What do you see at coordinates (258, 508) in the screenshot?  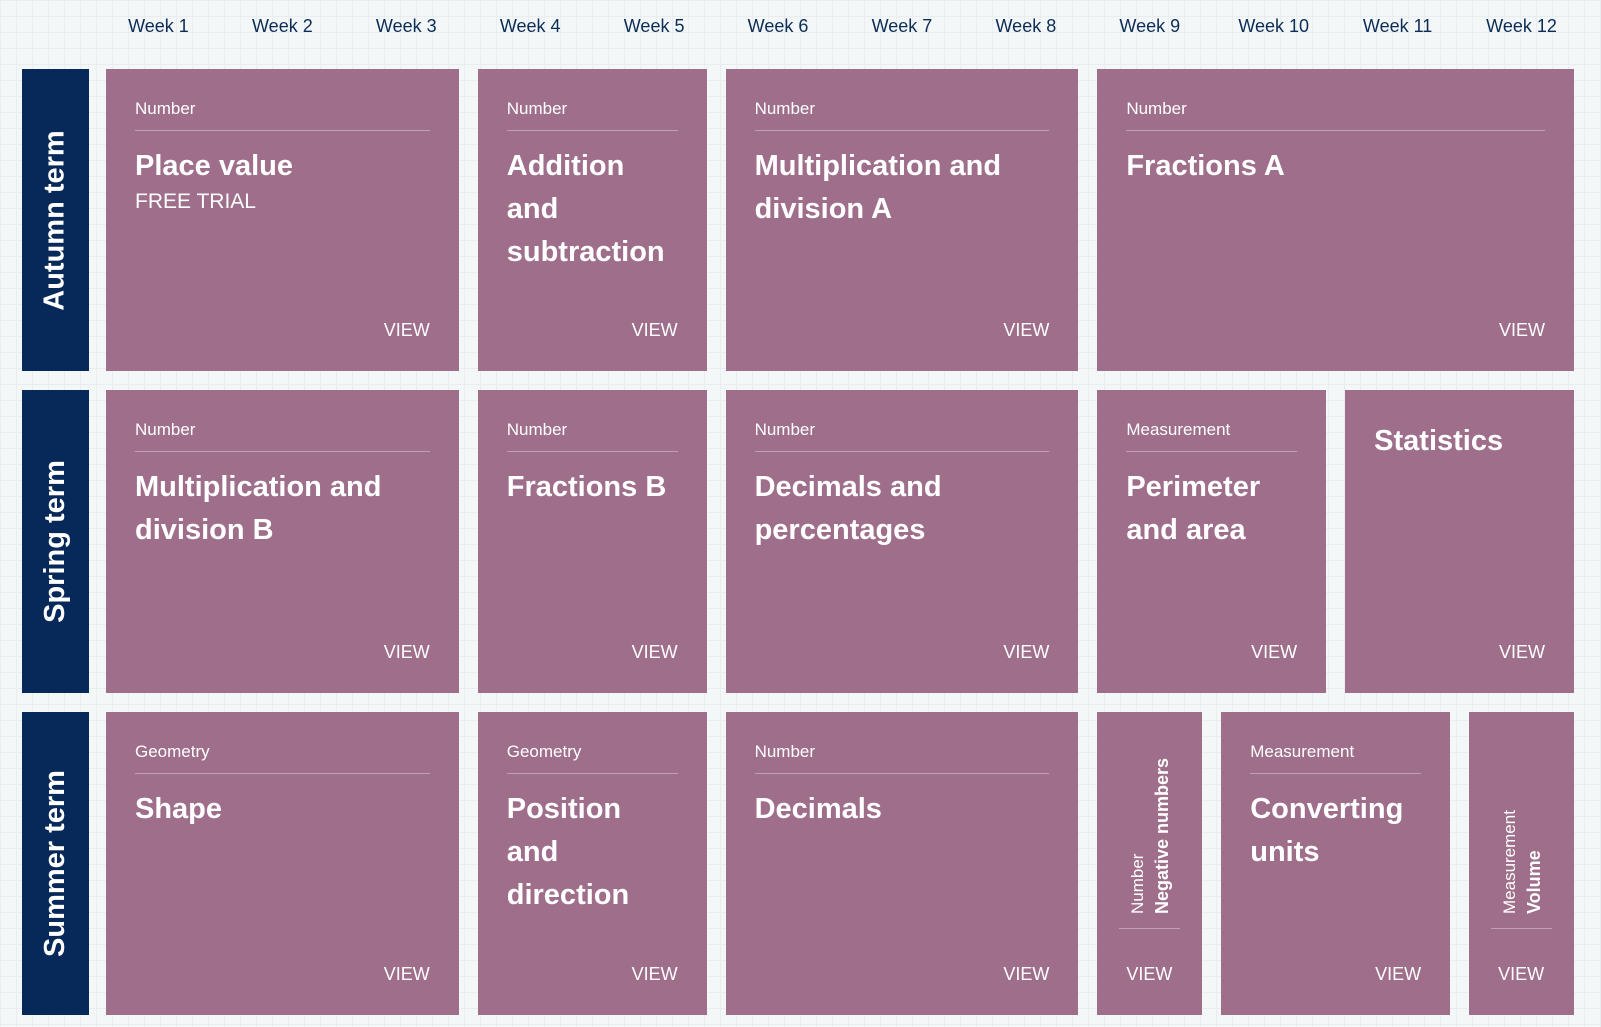 I see `unit-title: Multiplication and division B` at bounding box center [258, 508].